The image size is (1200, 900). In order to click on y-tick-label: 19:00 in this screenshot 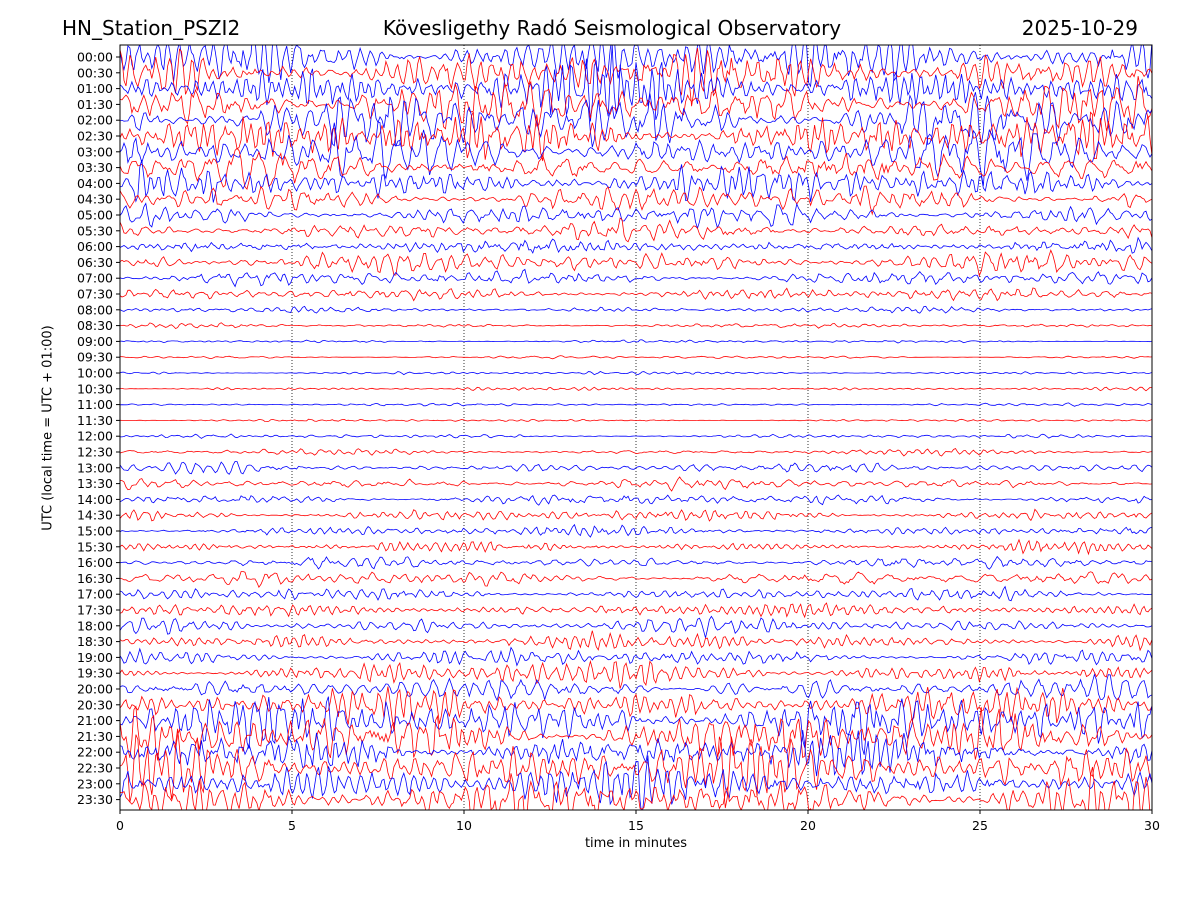, I will do `click(95, 657)`.